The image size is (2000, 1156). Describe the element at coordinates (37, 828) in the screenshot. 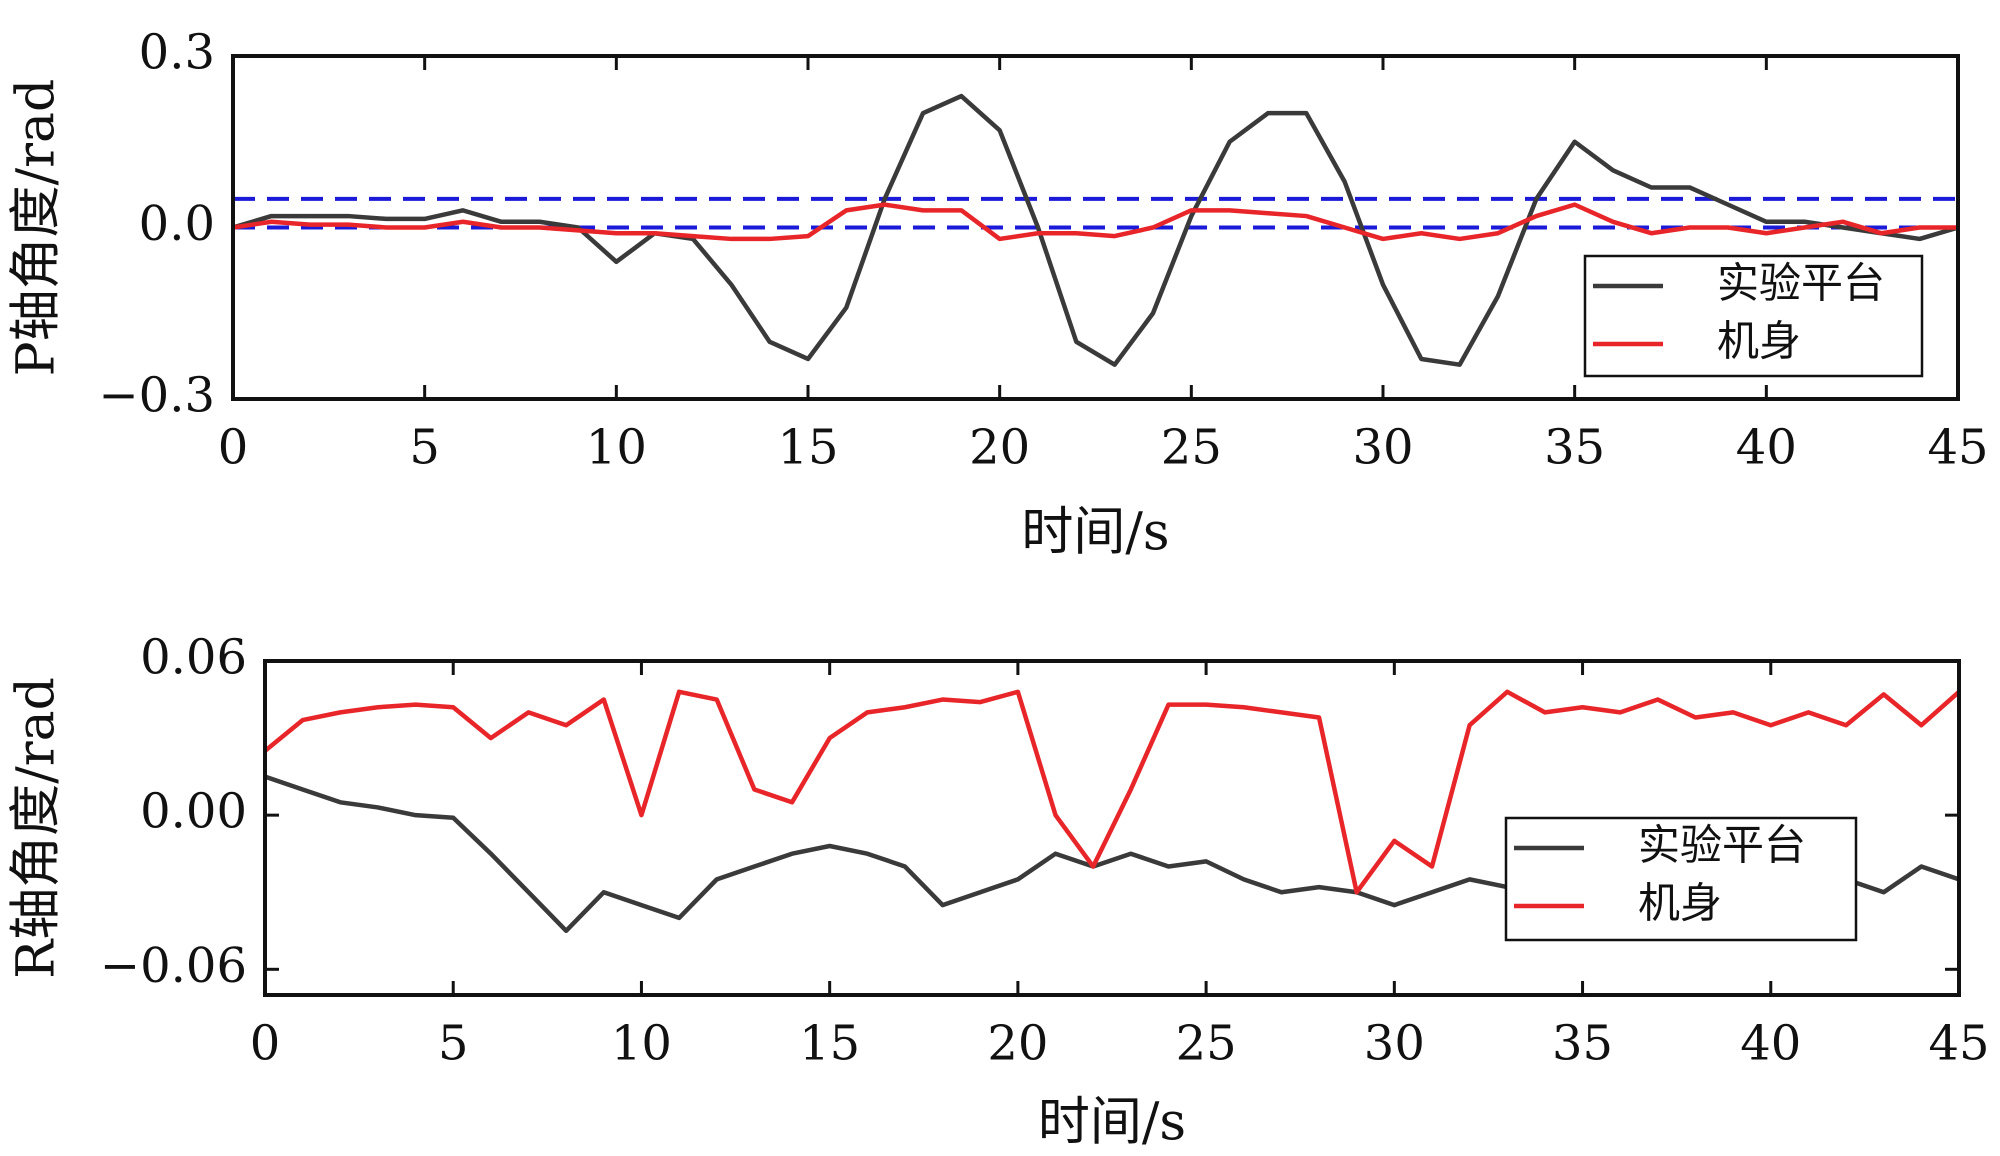

I see `y-axis-label: R轴角度/rad` at that location.